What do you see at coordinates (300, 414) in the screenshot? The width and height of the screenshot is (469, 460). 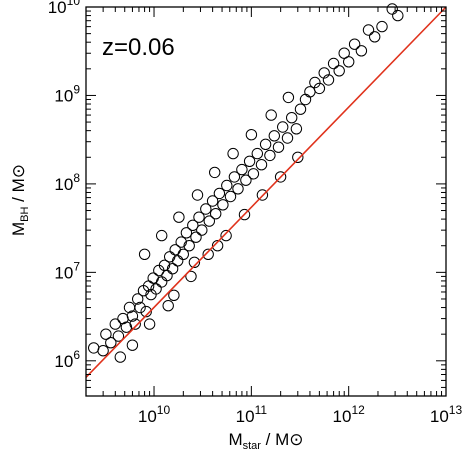 I see `x-axis-tick-labels: 1010 1011 1012 1013` at bounding box center [300, 414].